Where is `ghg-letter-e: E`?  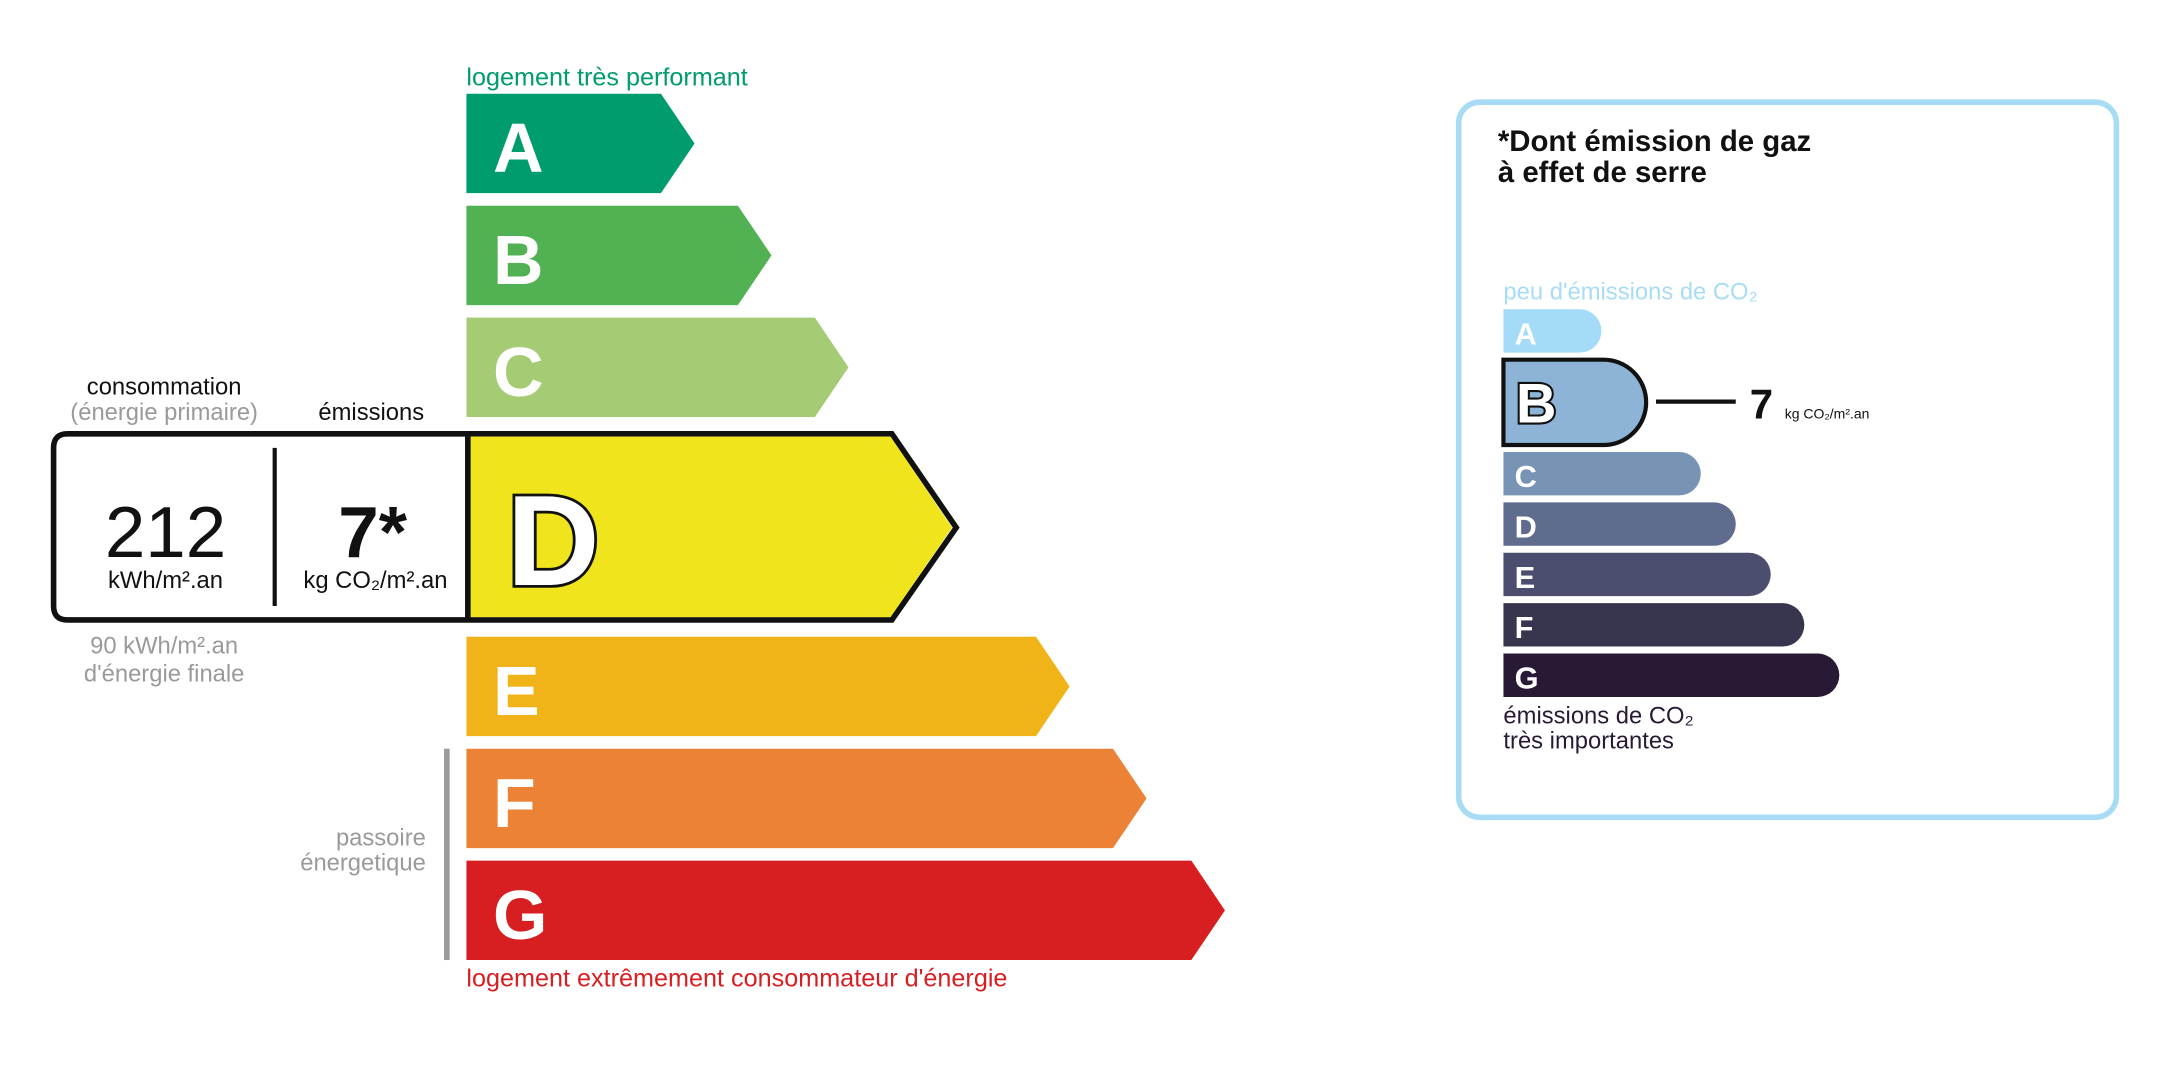 ghg-letter-e: E is located at coordinates (1525, 577).